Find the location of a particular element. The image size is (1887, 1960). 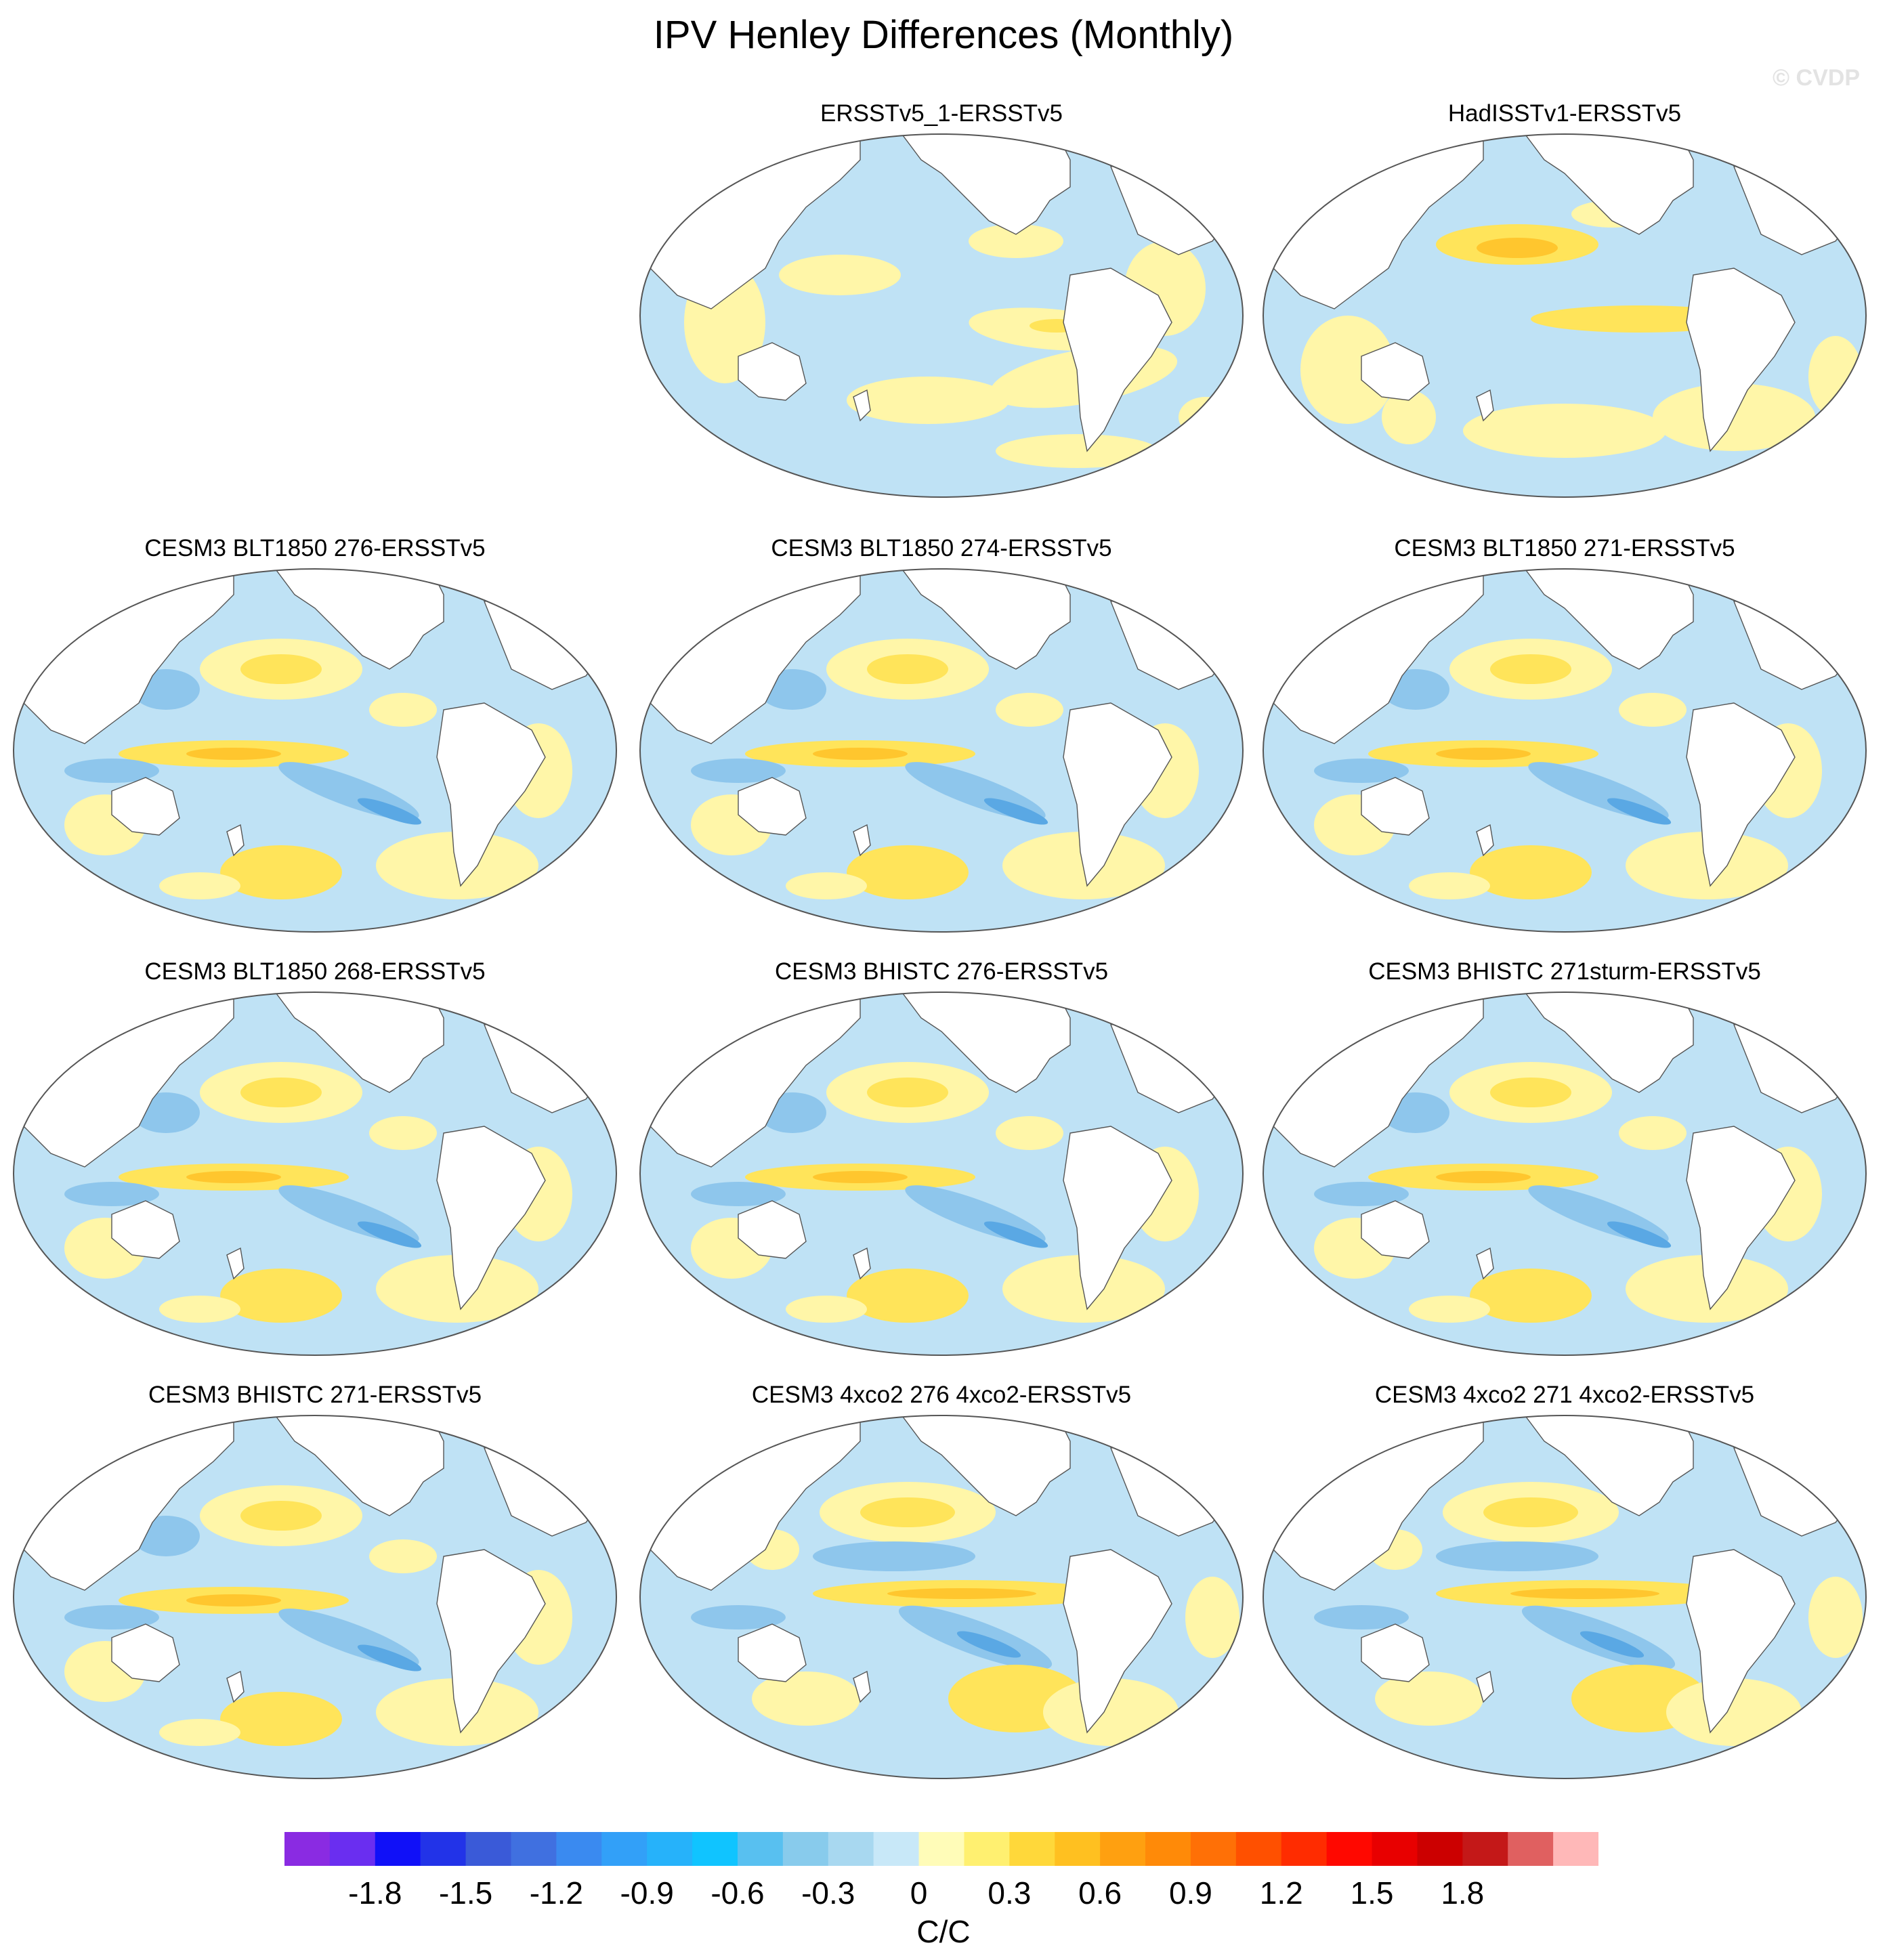

colorbar-tick-label: -1.8 is located at coordinates (375, 1893).